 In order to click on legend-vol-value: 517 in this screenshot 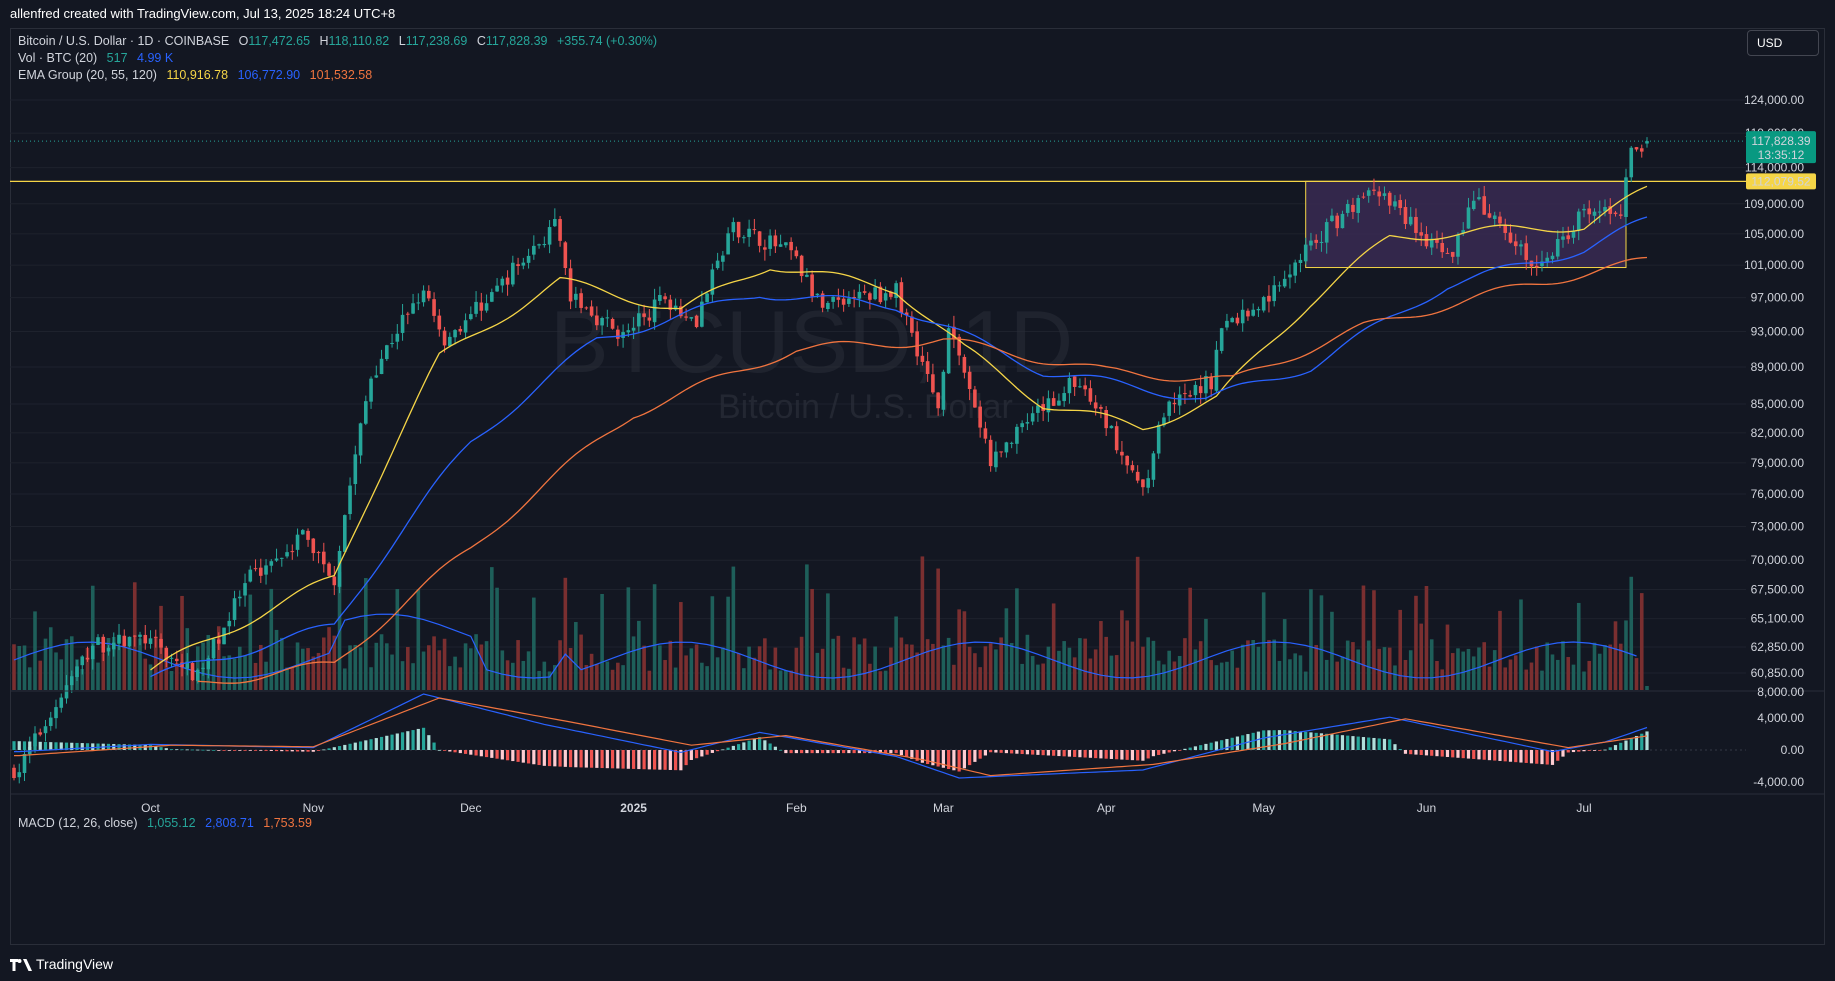, I will do `click(117, 58)`.